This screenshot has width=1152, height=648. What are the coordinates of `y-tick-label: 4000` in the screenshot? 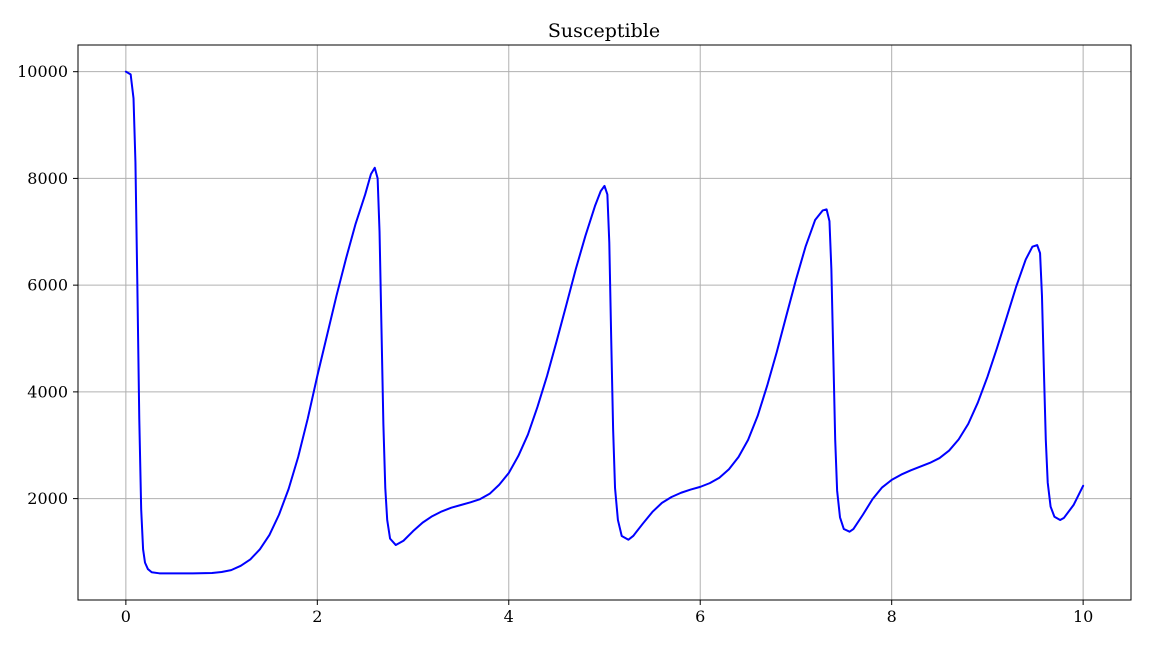 It's located at (47, 391).